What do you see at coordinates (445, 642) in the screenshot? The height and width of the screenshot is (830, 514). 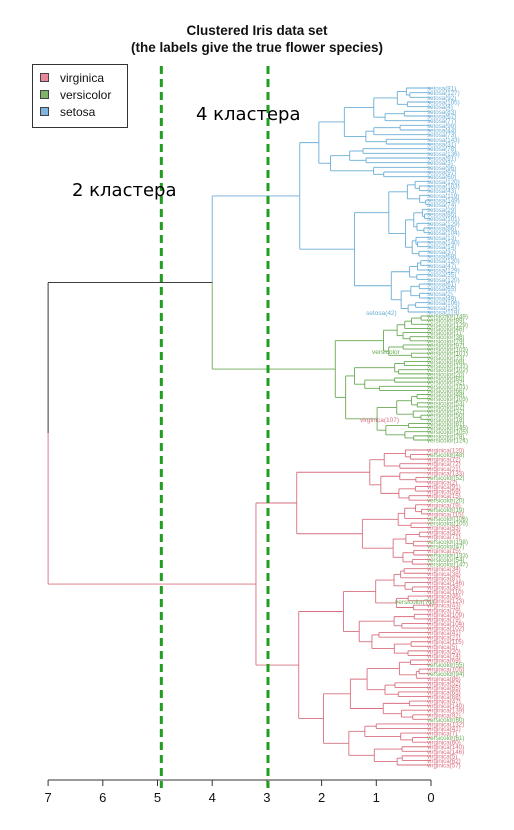 I see `leaf-label-122: virginica(115)` at bounding box center [445, 642].